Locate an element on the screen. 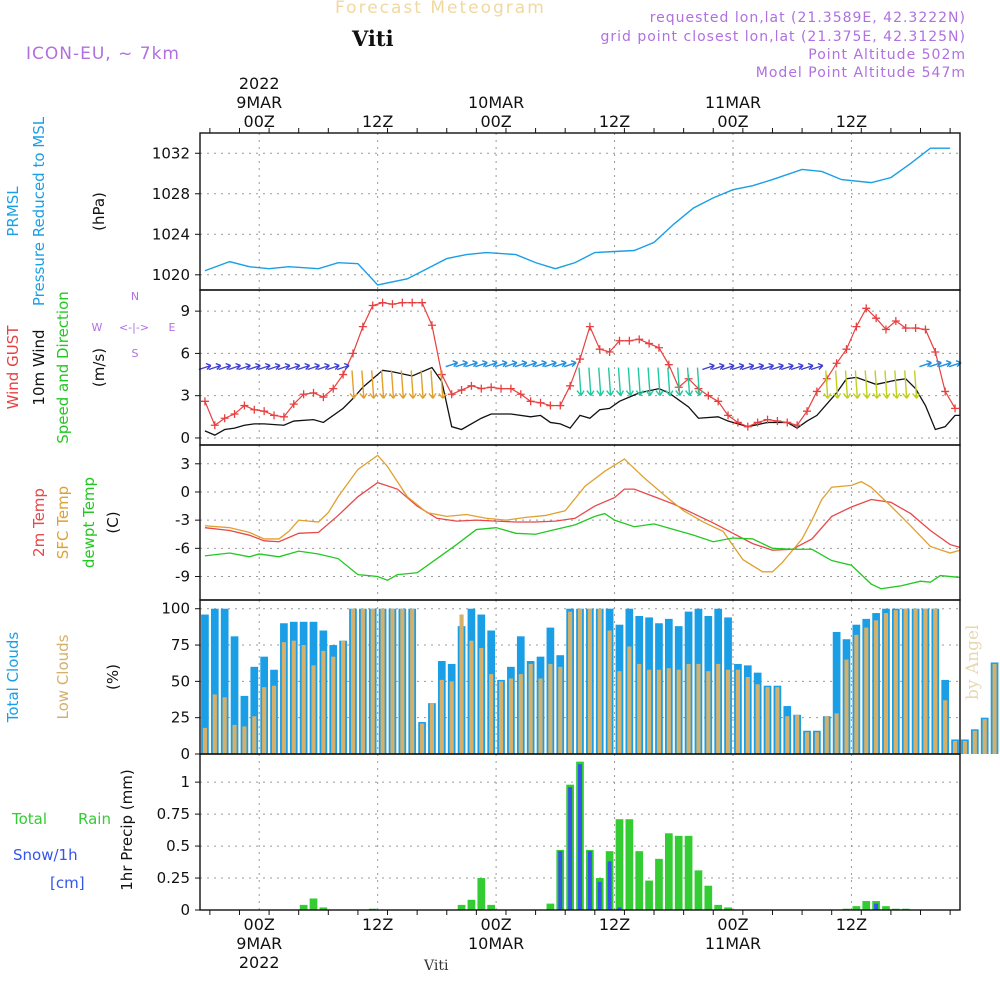 Image resolution: width=1000 pixels, height=1000 pixels. requested-coords: requested lon,lat (21.3589E, 42.3222N) is located at coordinates (807, 18).